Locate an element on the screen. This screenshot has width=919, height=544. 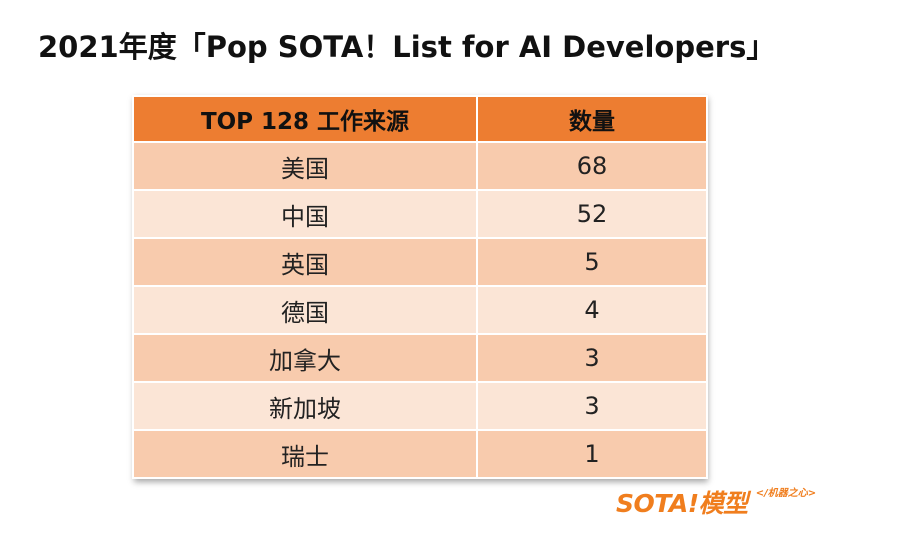
table-row: 德国 4 is located at coordinates (420, 310).